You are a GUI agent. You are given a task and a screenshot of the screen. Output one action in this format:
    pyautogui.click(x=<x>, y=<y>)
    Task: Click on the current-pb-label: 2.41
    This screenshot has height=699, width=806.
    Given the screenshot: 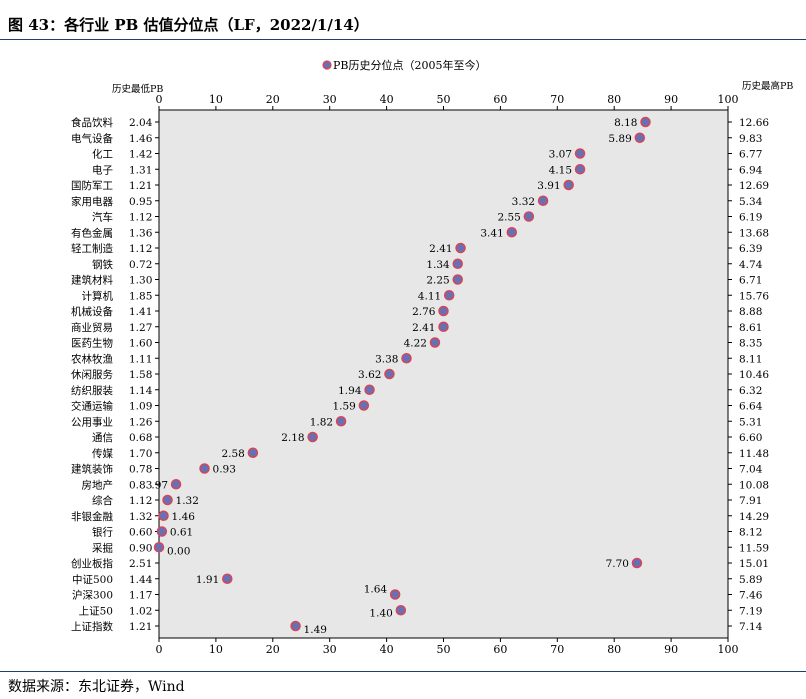 What is the action you would take?
    pyautogui.click(x=423, y=328)
    